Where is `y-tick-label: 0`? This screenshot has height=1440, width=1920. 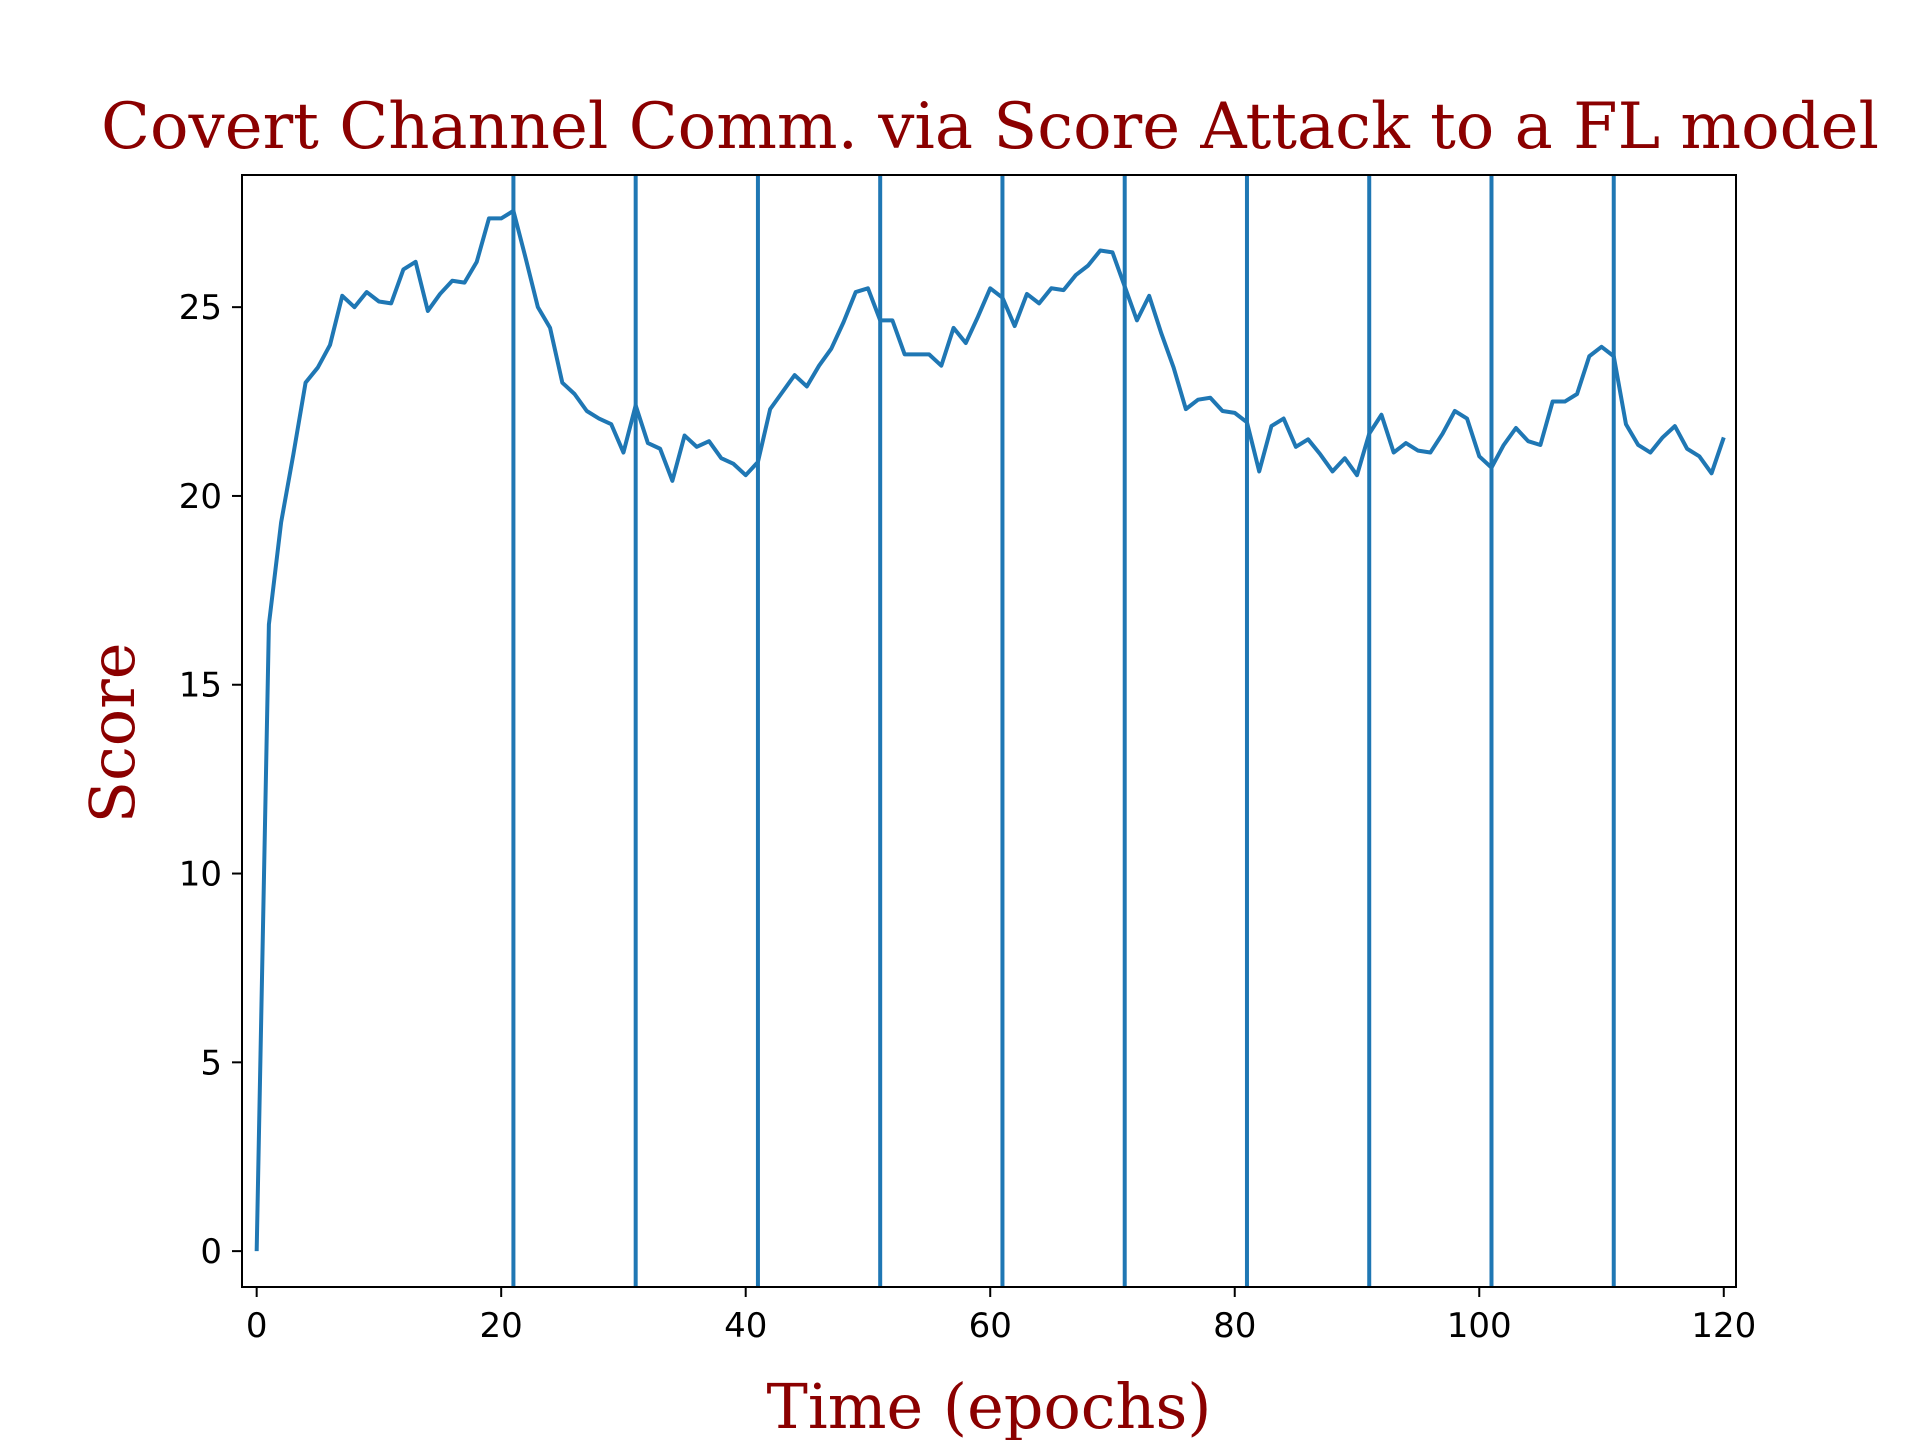 y-tick-label: 0 is located at coordinates (211, 1252).